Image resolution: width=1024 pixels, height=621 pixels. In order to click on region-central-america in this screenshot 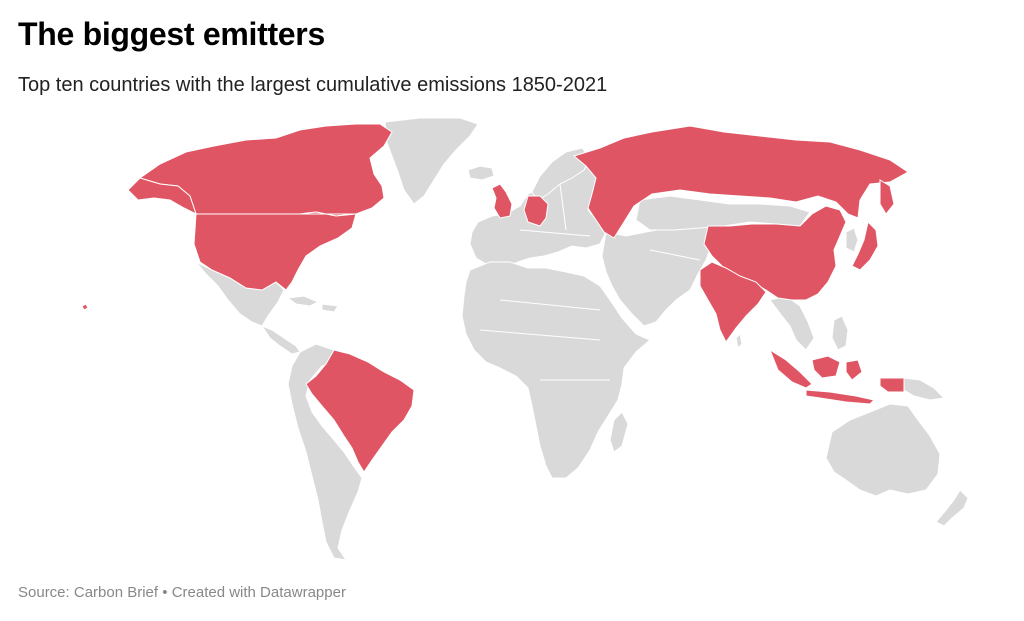, I will do `click(280, 339)`.